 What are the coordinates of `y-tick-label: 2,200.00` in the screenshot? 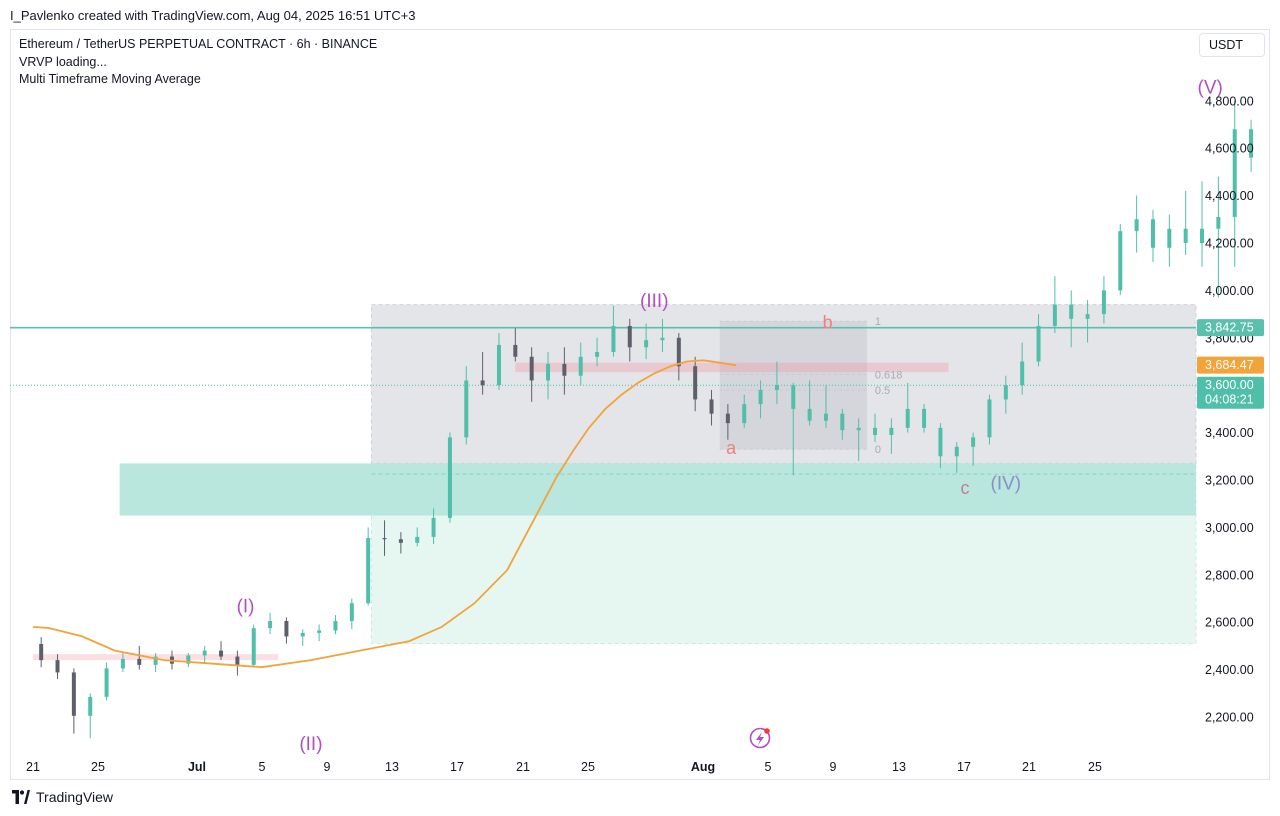 It's located at (1229, 718).